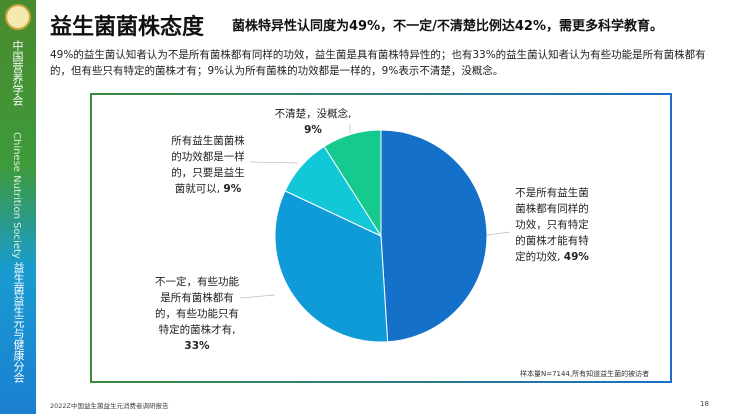 This screenshot has width=735, height=414. What do you see at coordinates (17, 73) in the screenshot?
I see `org-name-cn: 中国营养学会` at bounding box center [17, 73].